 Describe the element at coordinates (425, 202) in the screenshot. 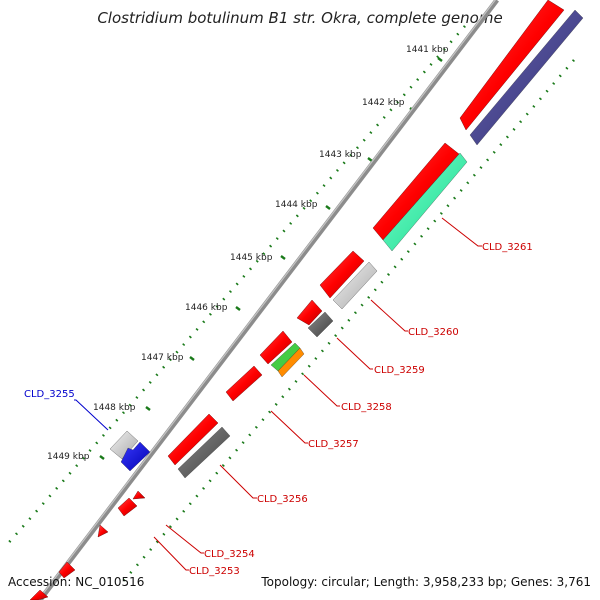

I see `green-feature` at that location.